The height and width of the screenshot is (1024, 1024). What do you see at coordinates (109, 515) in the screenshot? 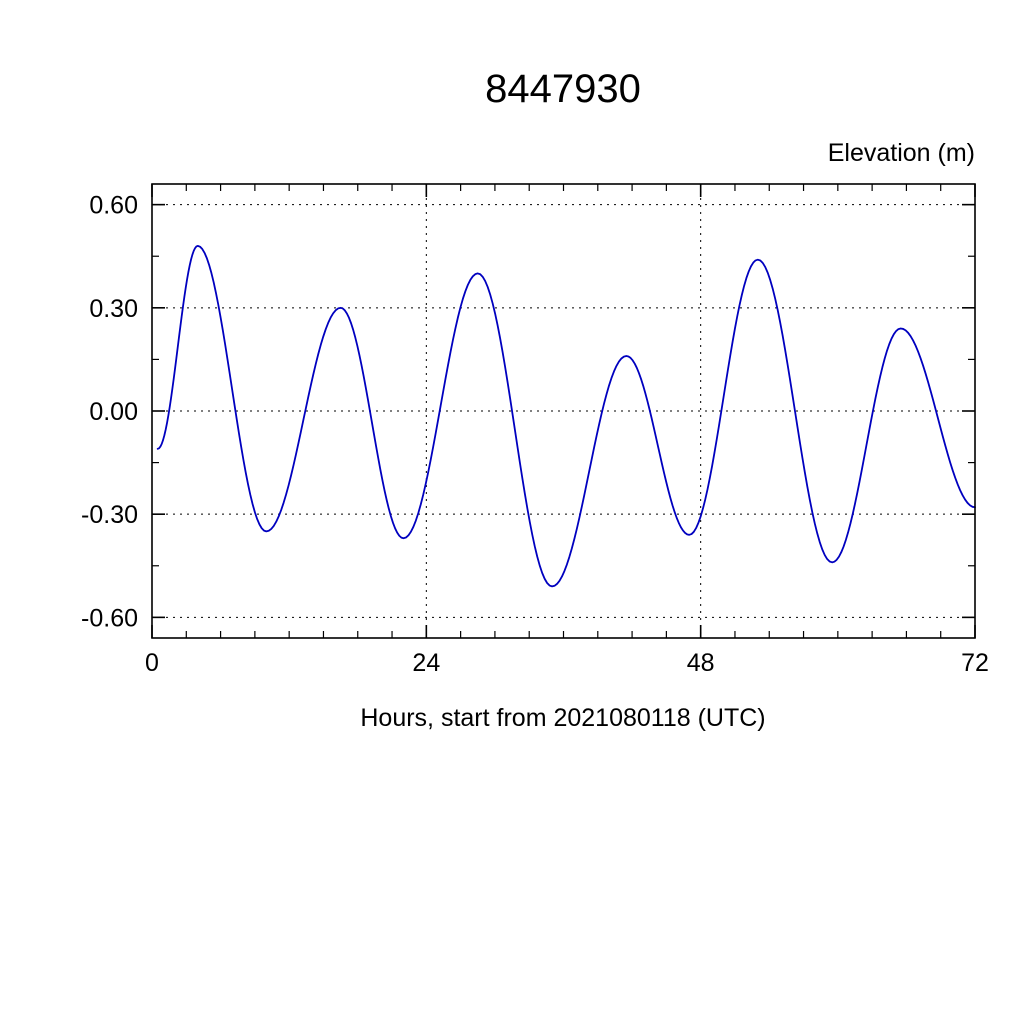
I see `y-tick-label: -0.30` at bounding box center [109, 515].